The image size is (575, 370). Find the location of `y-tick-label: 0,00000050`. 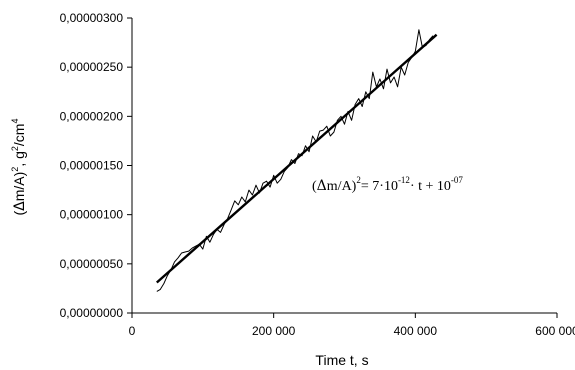

y-tick-label: 0,00000050 is located at coordinates (92, 264).